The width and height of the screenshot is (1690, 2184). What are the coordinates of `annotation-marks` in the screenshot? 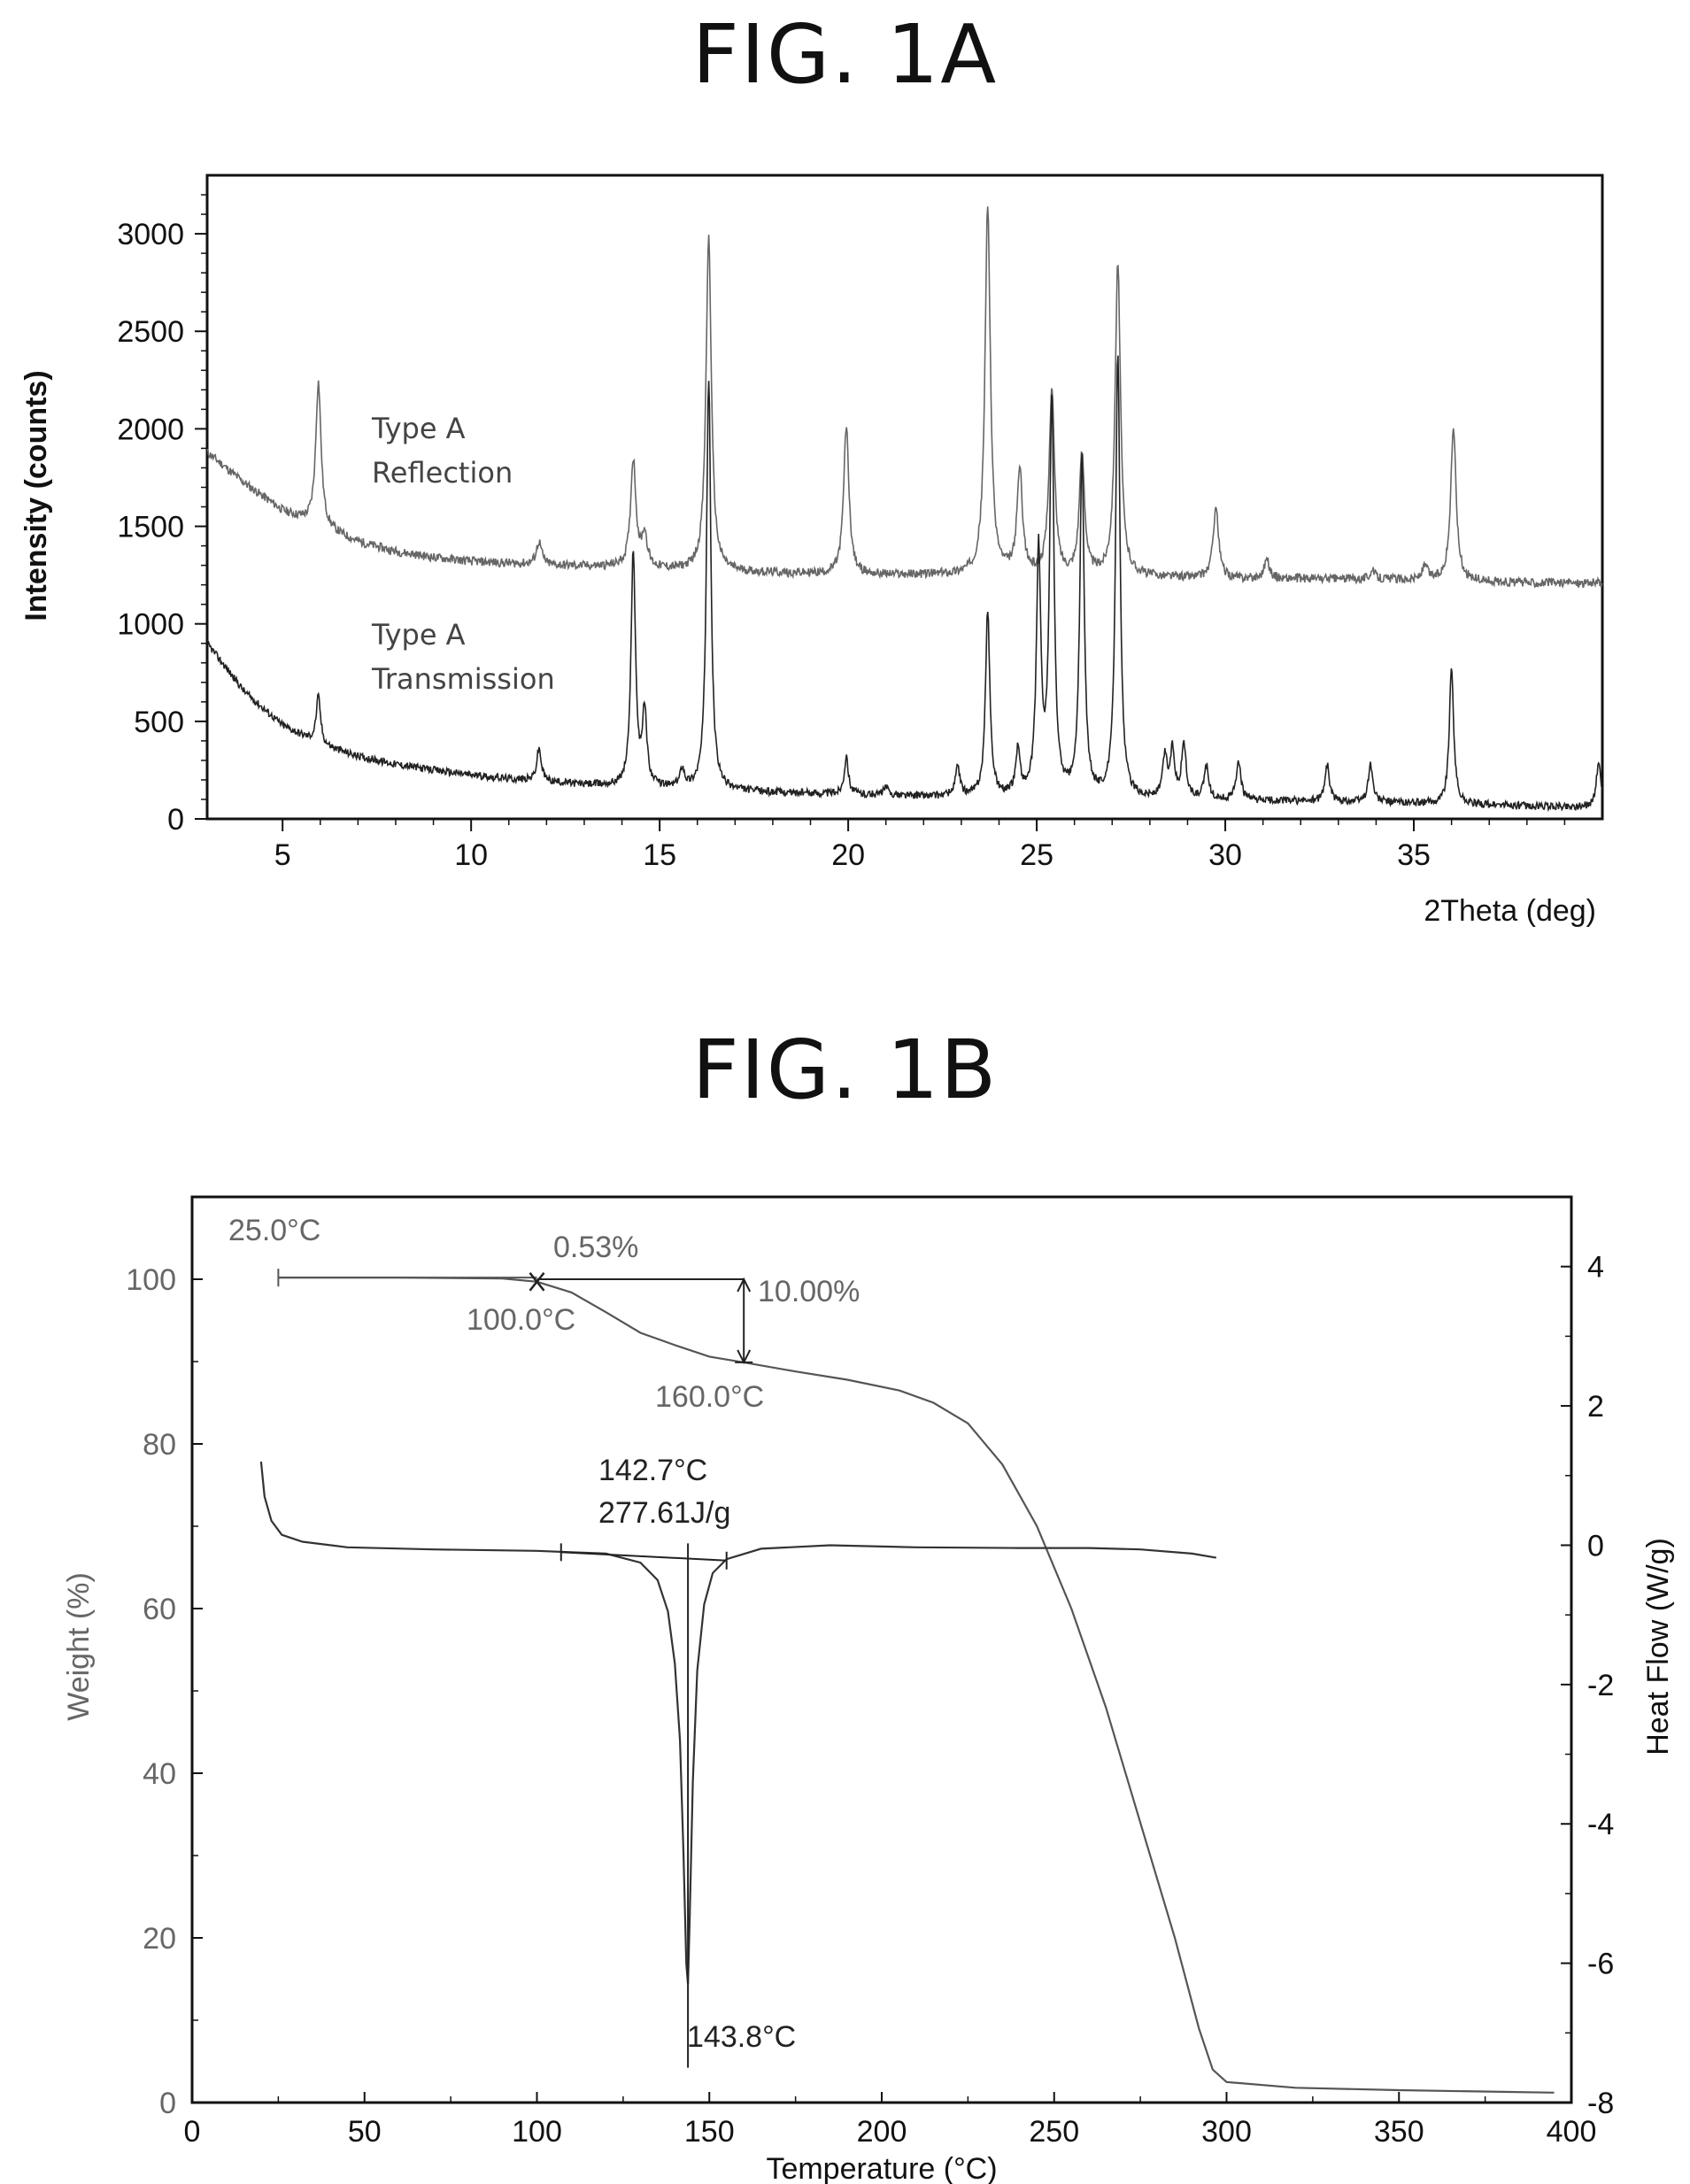 It's located at (515, 1668).